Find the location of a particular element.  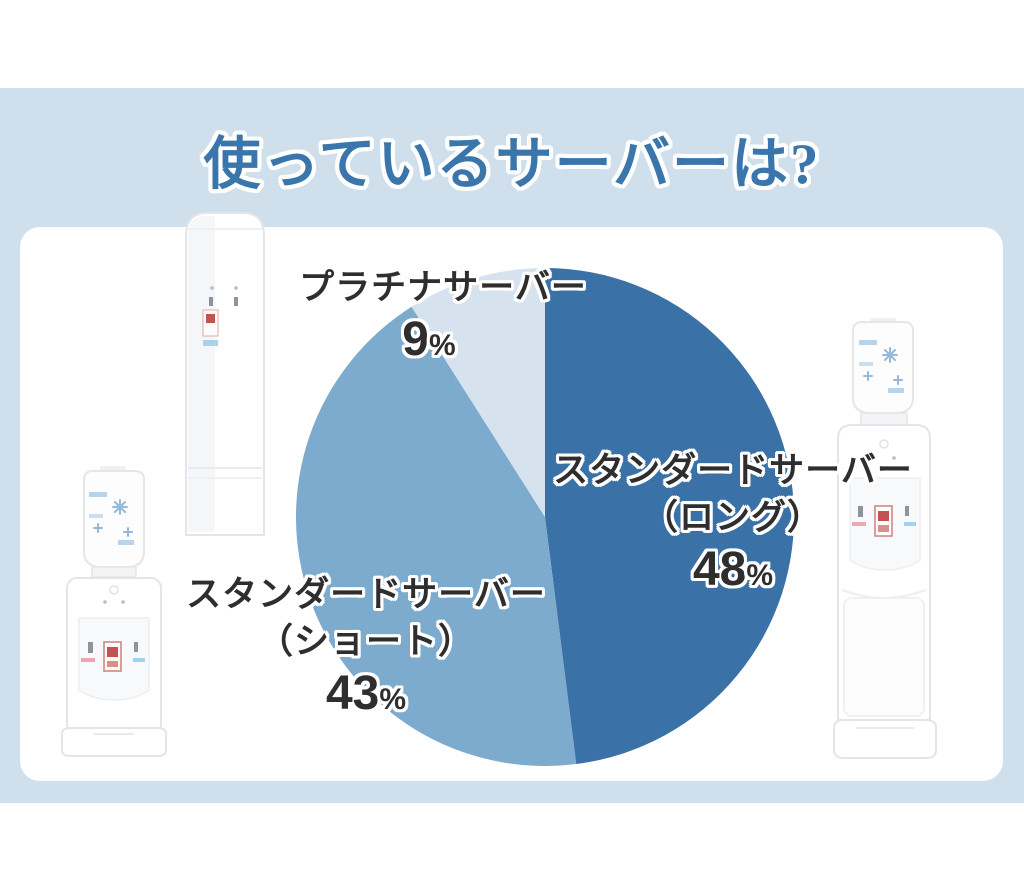

pie-label-standard-long-name: スタンダードサーバー is located at coordinates (733, 470).